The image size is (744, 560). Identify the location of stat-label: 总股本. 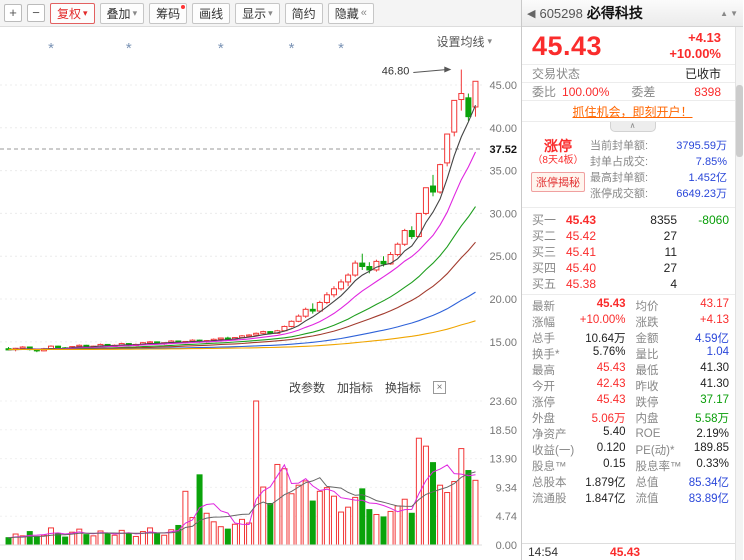
(549, 483).